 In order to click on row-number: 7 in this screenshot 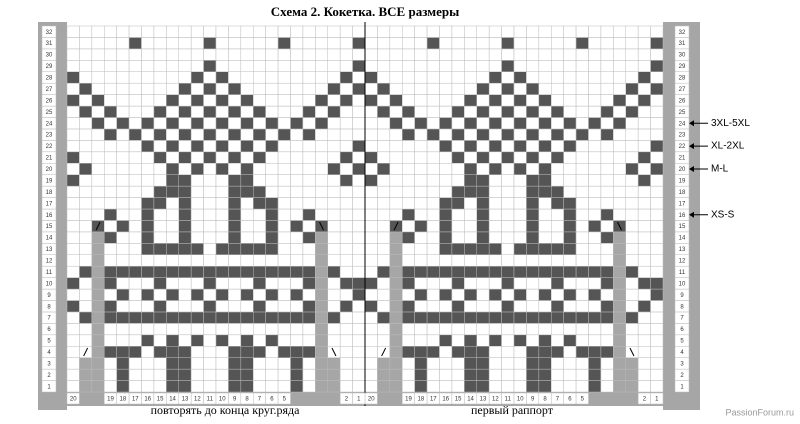, I will do `click(49, 319)`.